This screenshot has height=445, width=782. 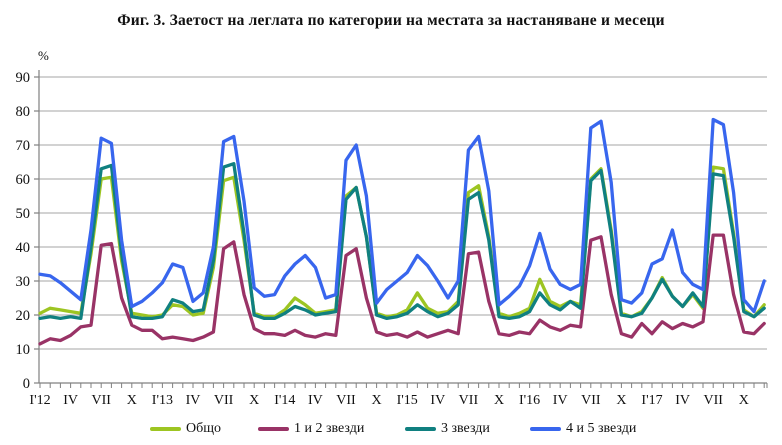 What do you see at coordinates (407, 400) in the screenshot?
I see `x-tick-label: I'15` at bounding box center [407, 400].